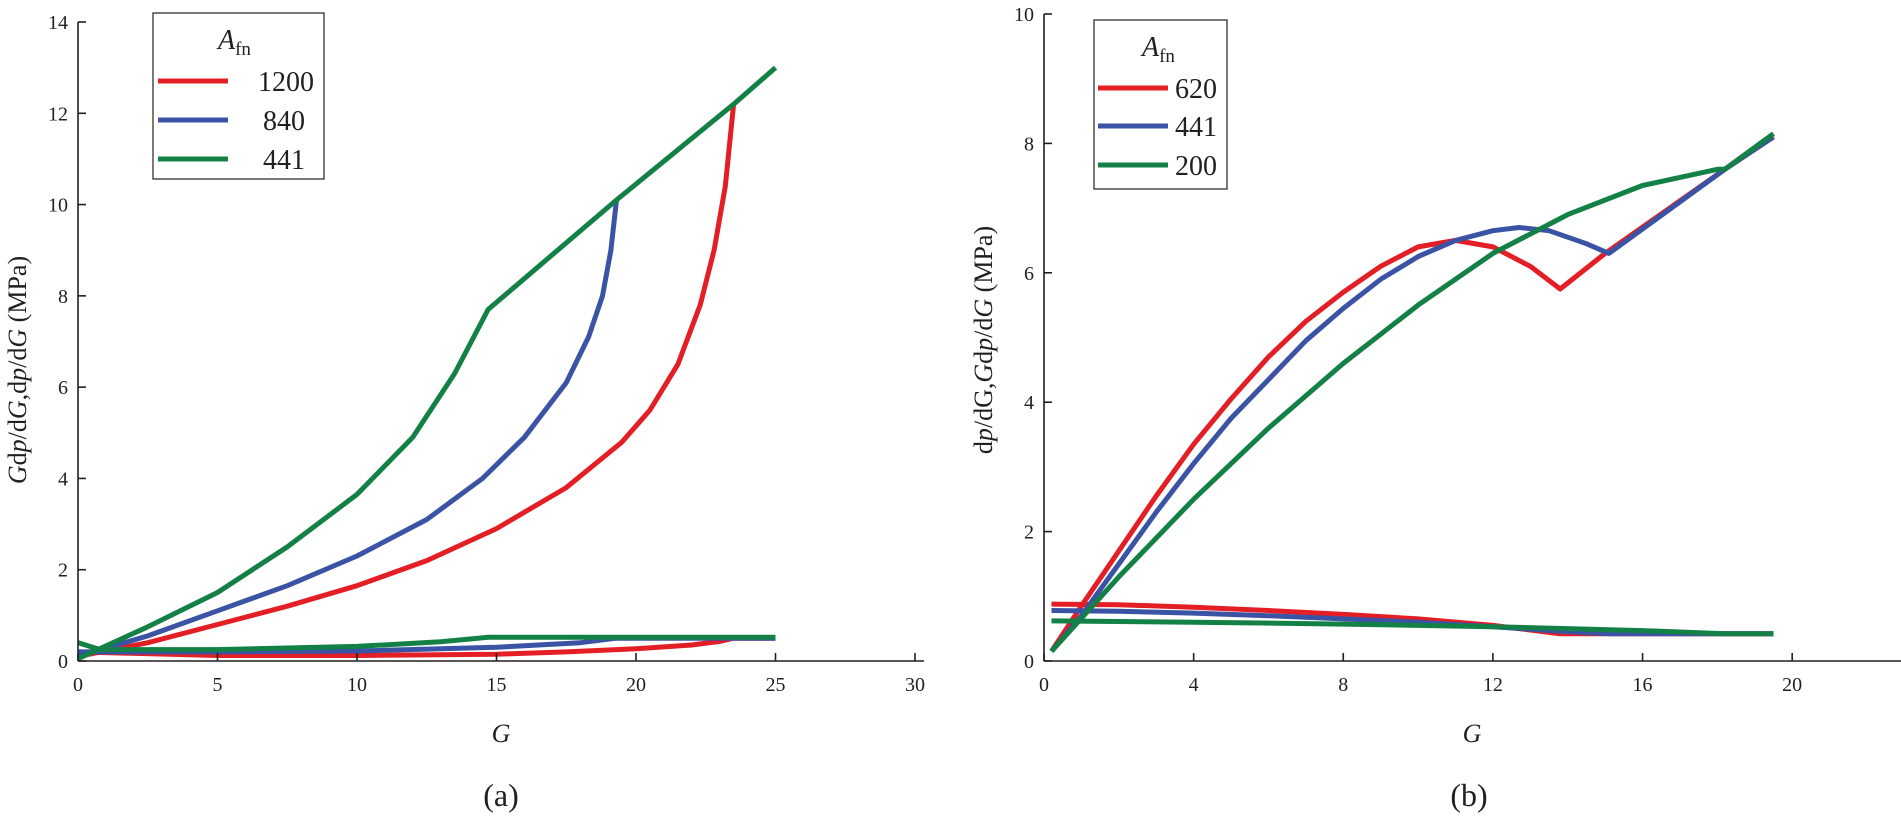 This screenshot has width=1901, height=817. I want to click on panel-b-y-axis-title: dp/dG,Gdp/dG (MPa), so click(983, 340).